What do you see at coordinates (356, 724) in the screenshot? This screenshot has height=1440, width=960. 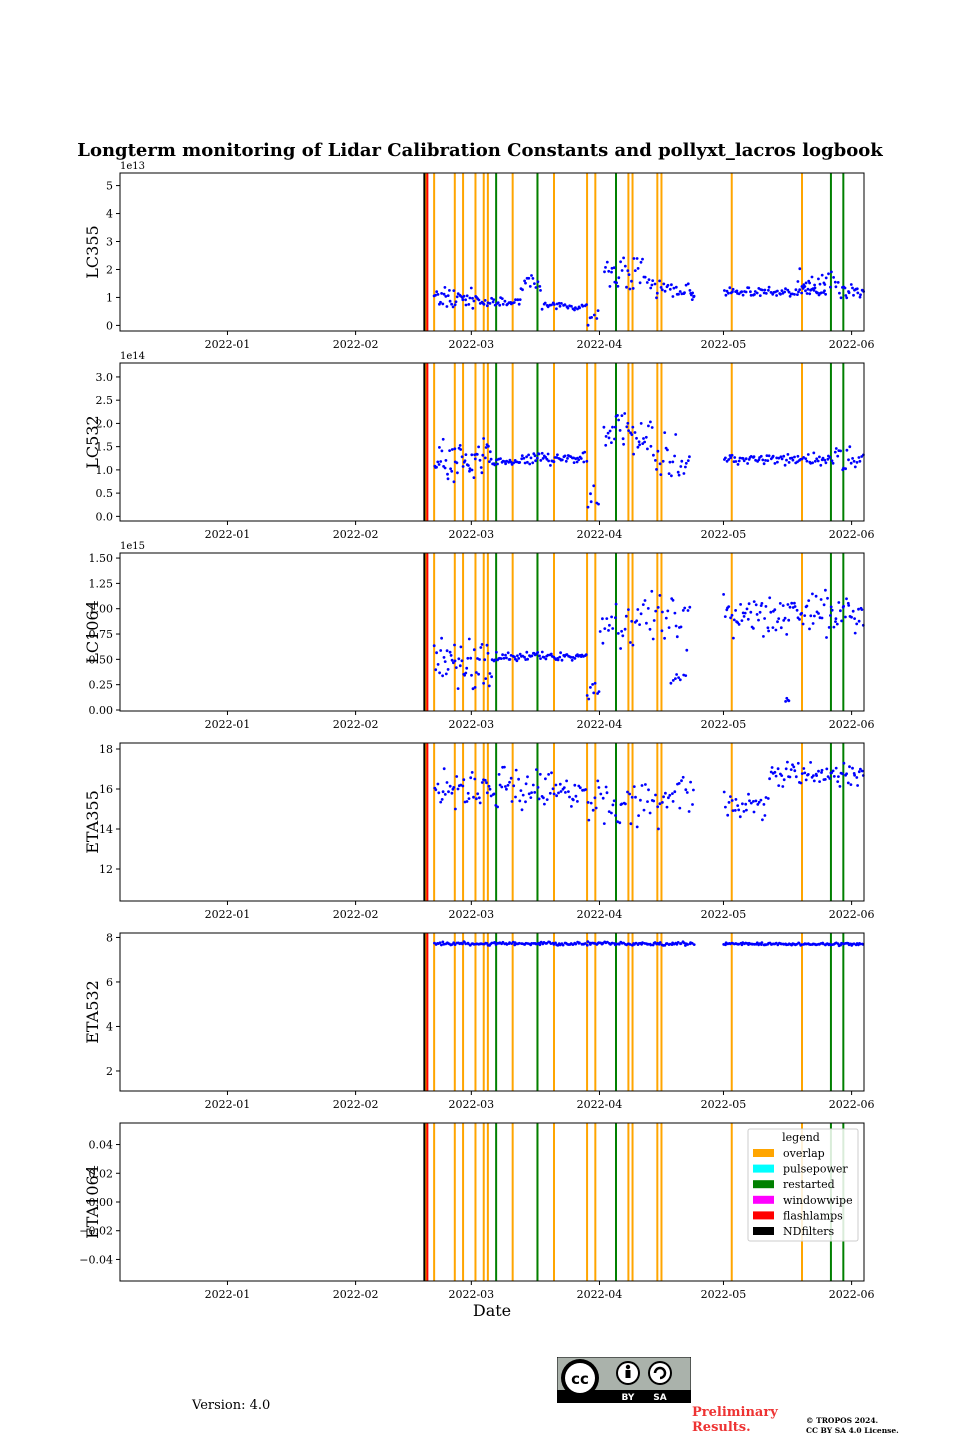 I see `x-tick-label: 2022-02` at bounding box center [356, 724].